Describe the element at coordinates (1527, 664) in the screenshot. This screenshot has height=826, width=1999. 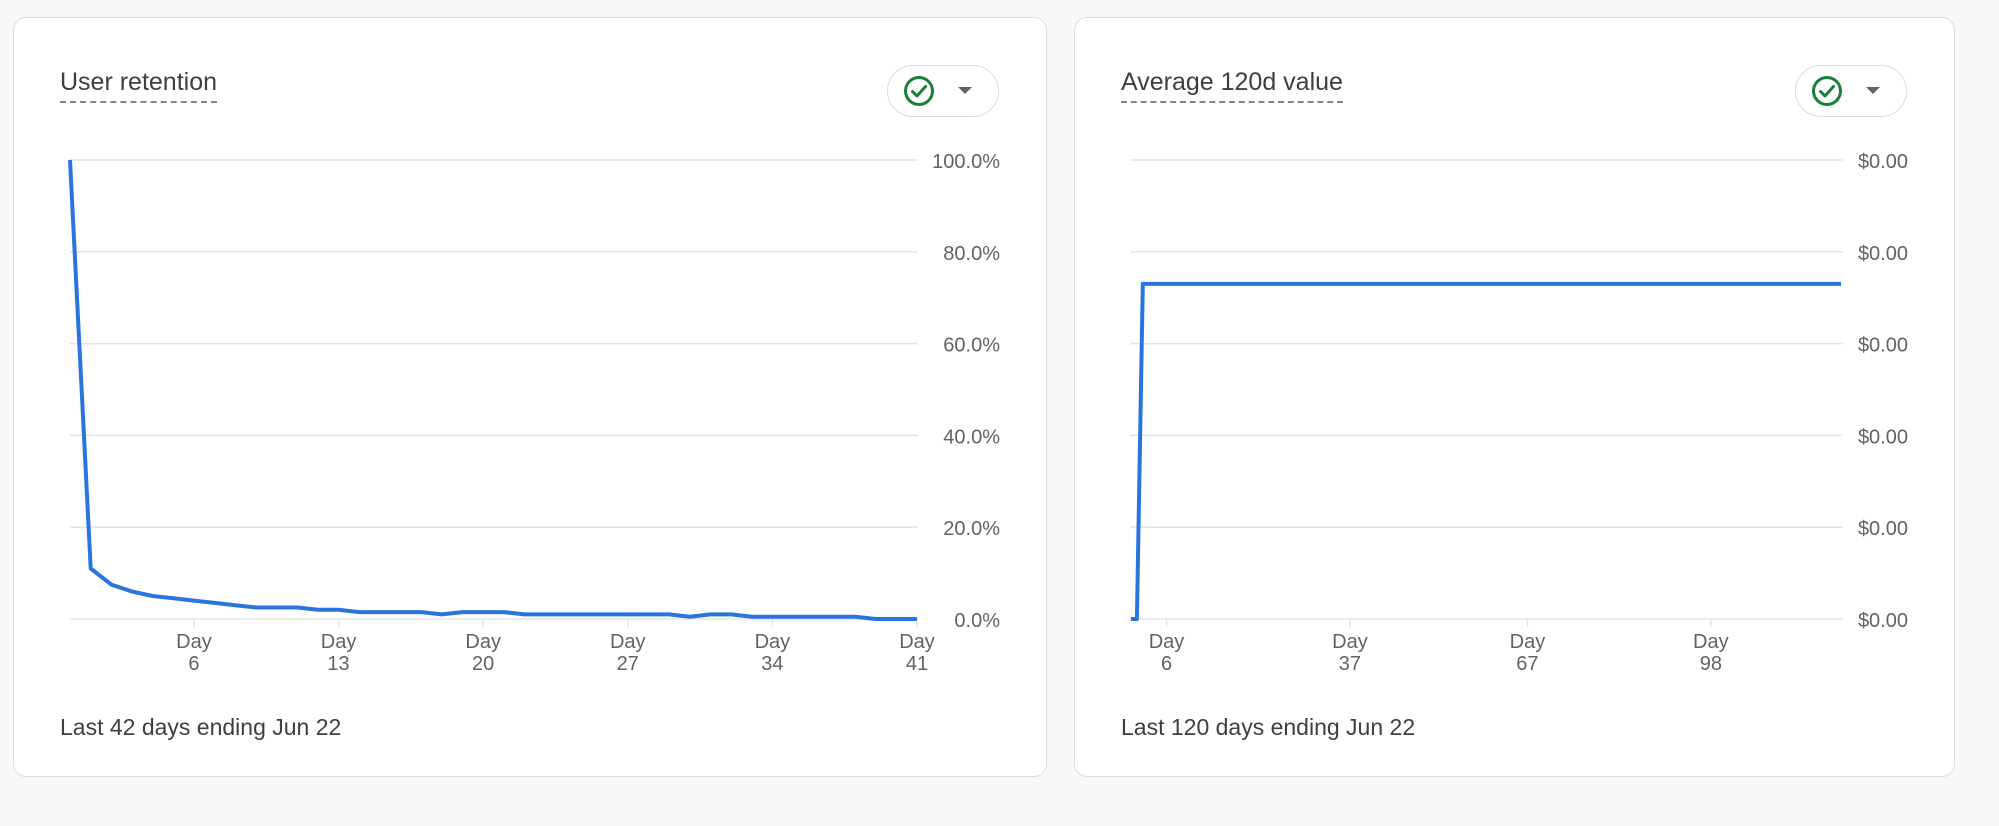
I see `x-tick-label: 67` at that location.